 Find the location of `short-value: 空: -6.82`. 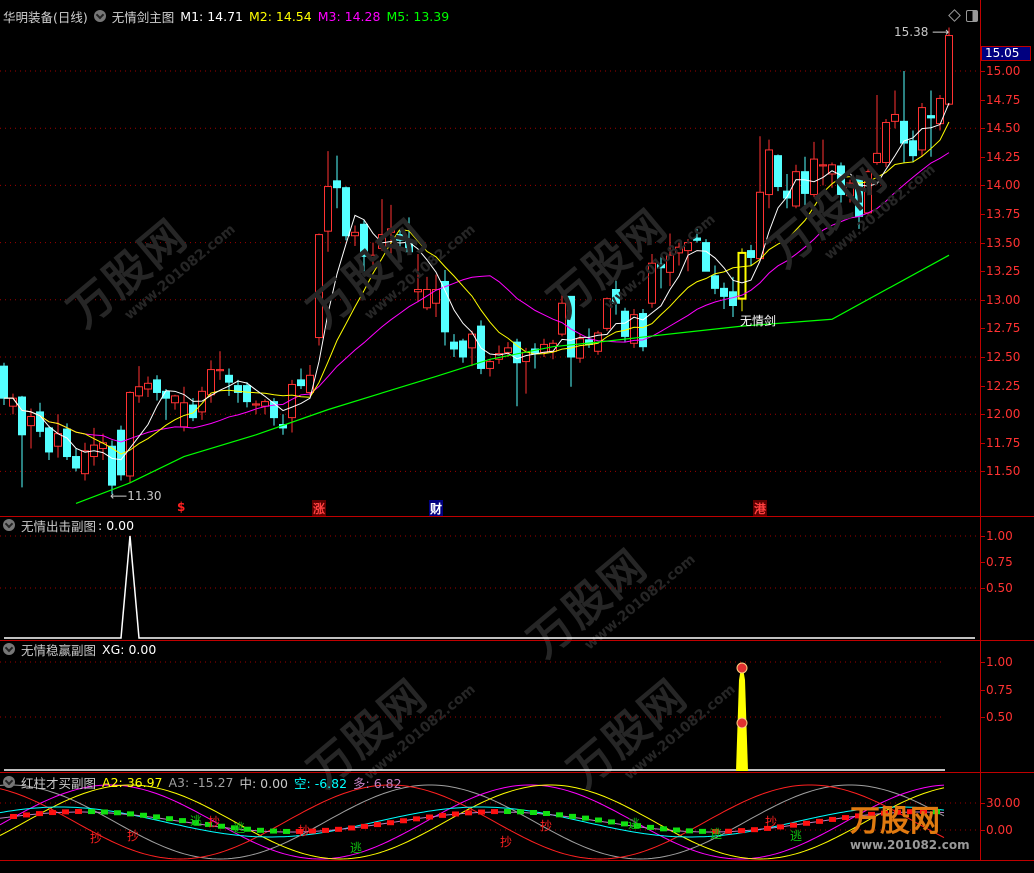

short-value: 空: -6.82 is located at coordinates (321, 783).